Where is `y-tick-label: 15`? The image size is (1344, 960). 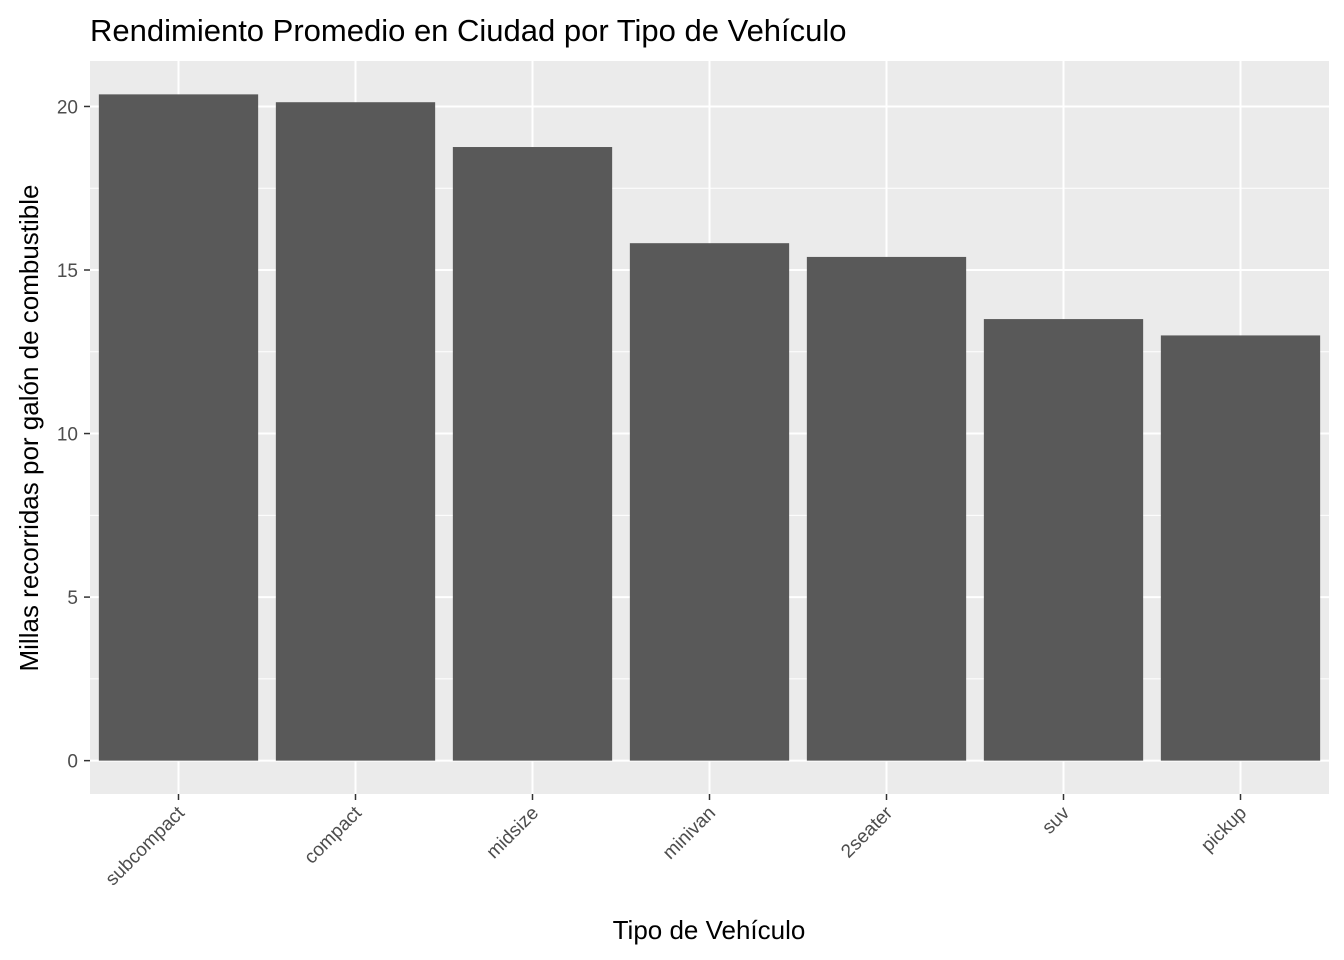
y-tick-label: 15 is located at coordinates (67, 271).